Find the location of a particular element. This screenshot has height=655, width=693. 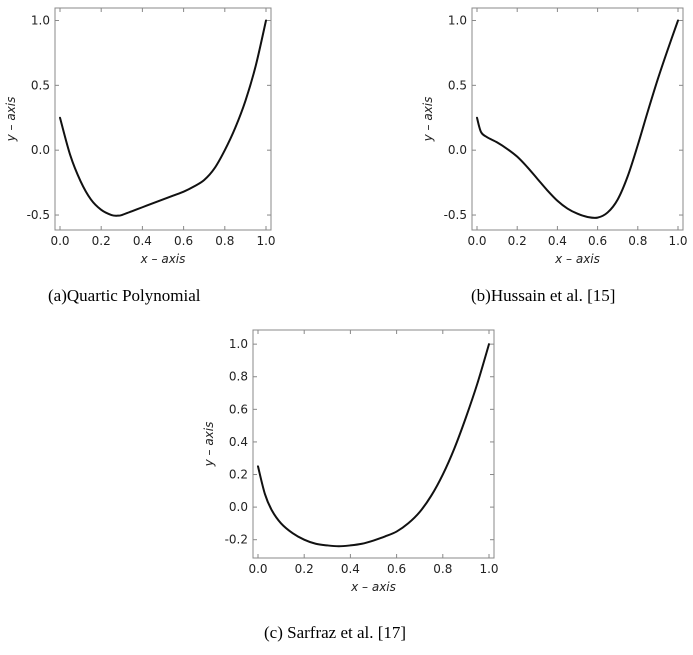

y-tick-label: 0.8 is located at coordinates (238, 377).